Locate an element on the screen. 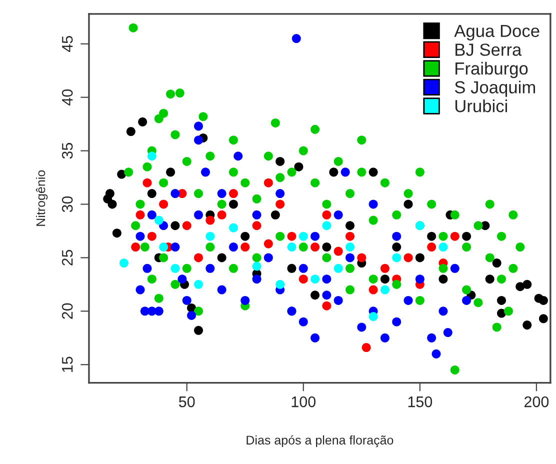  legend-label: Agua Doce is located at coordinates (497, 32).